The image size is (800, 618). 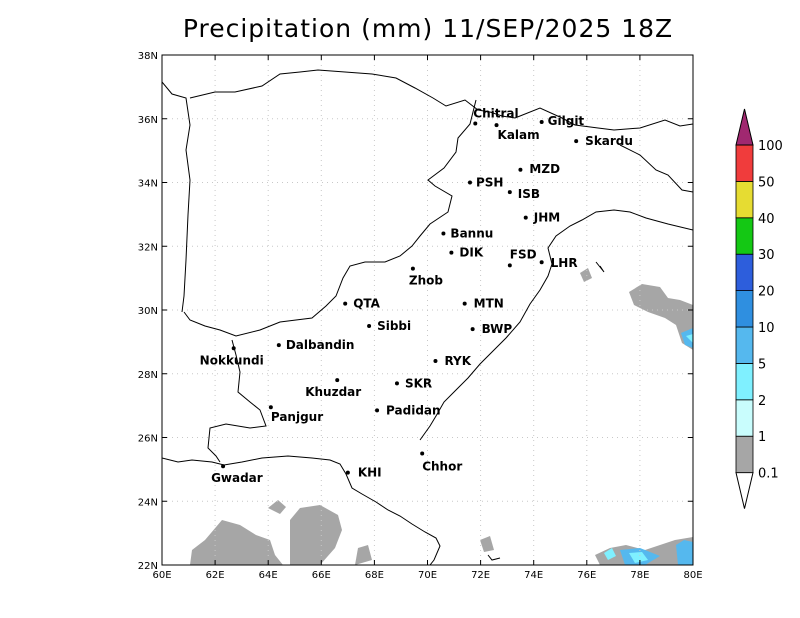 I want to click on lon-tick-label: 66E, so click(x=321, y=575).